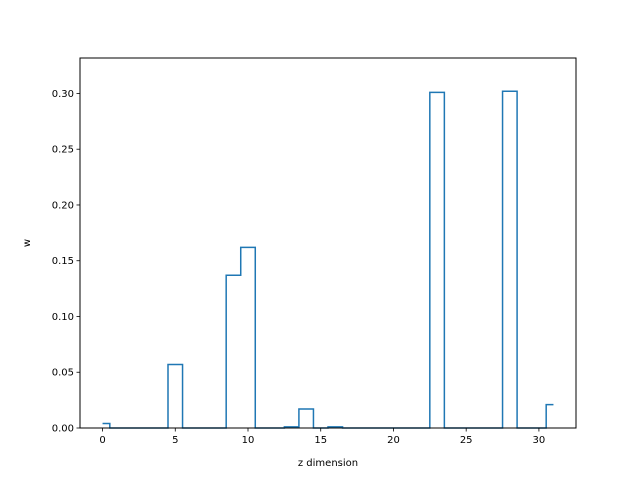  What do you see at coordinates (539, 440) in the screenshot?
I see `x-tick-label: 30` at bounding box center [539, 440].